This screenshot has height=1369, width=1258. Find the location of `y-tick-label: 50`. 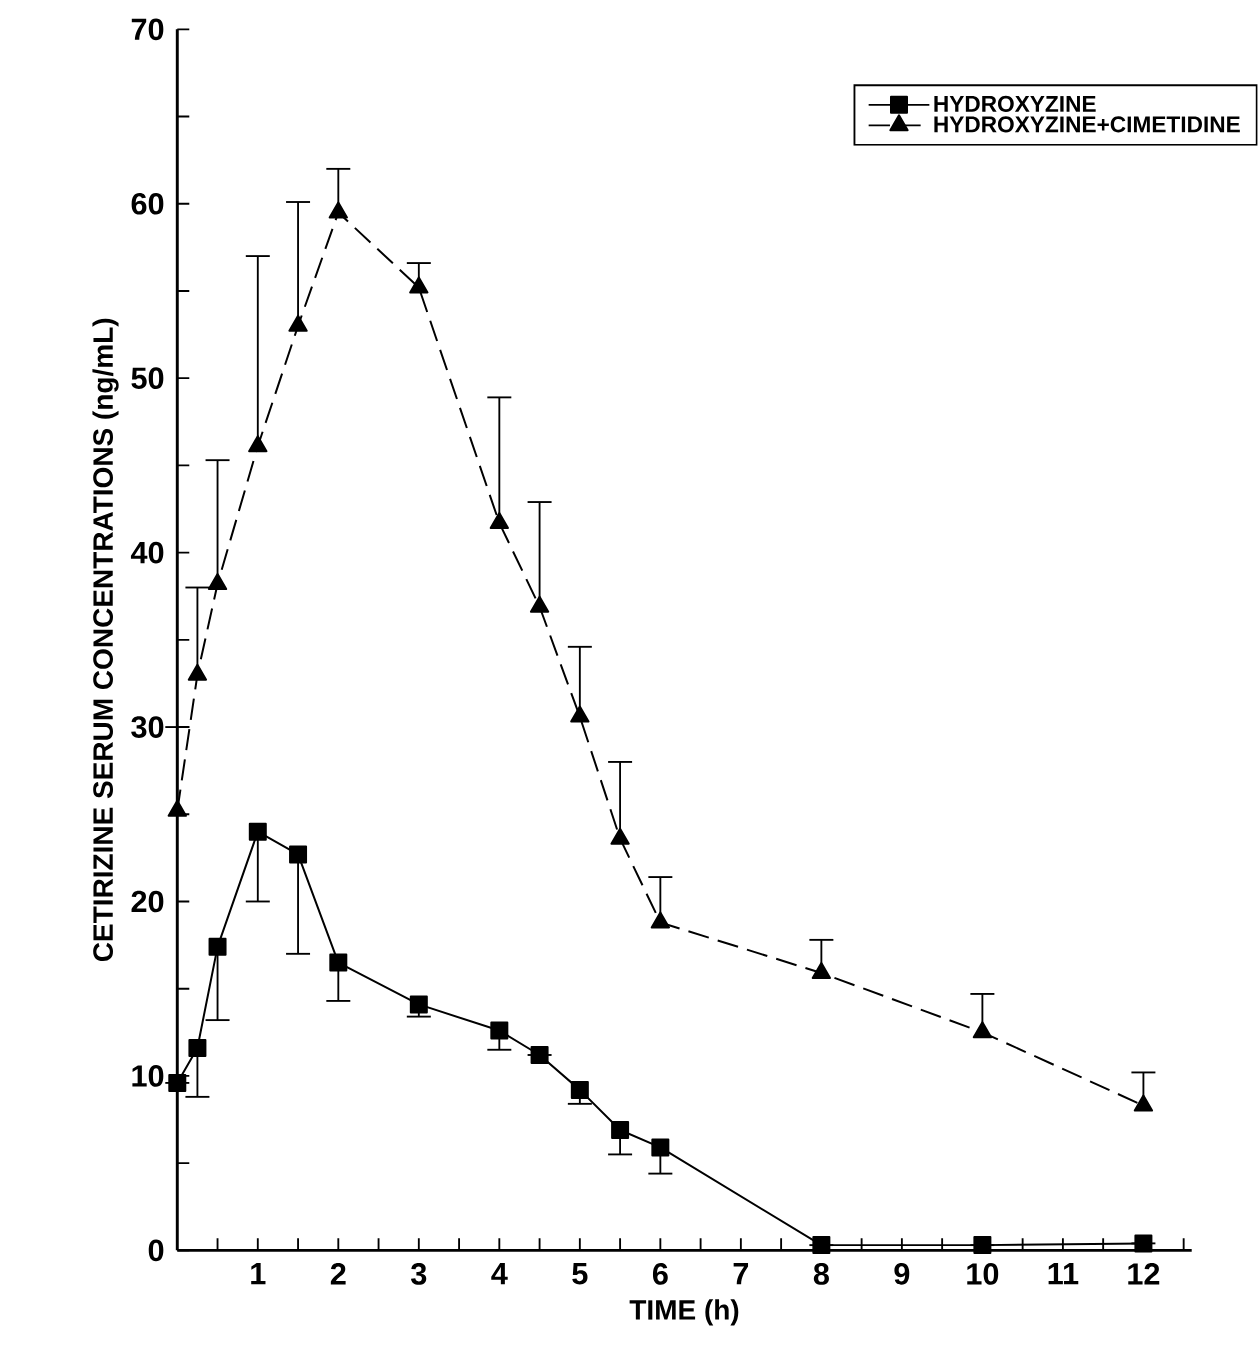

y-tick-label: 50 is located at coordinates (147, 378).